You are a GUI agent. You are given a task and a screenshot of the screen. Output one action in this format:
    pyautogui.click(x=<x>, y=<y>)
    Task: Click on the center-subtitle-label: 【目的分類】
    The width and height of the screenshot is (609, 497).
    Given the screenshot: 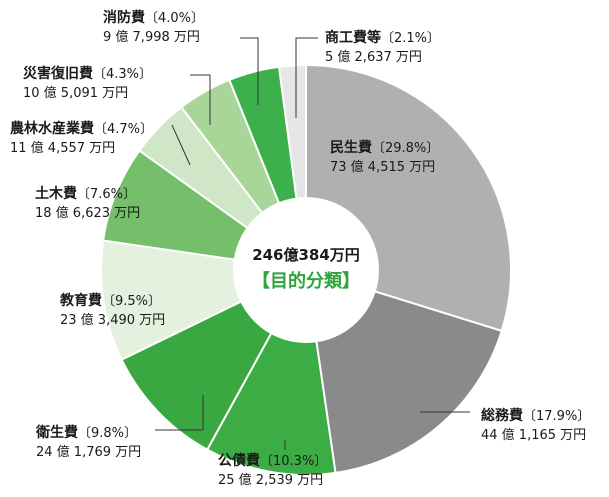 What is the action you would take?
    pyautogui.click(x=306, y=281)
    